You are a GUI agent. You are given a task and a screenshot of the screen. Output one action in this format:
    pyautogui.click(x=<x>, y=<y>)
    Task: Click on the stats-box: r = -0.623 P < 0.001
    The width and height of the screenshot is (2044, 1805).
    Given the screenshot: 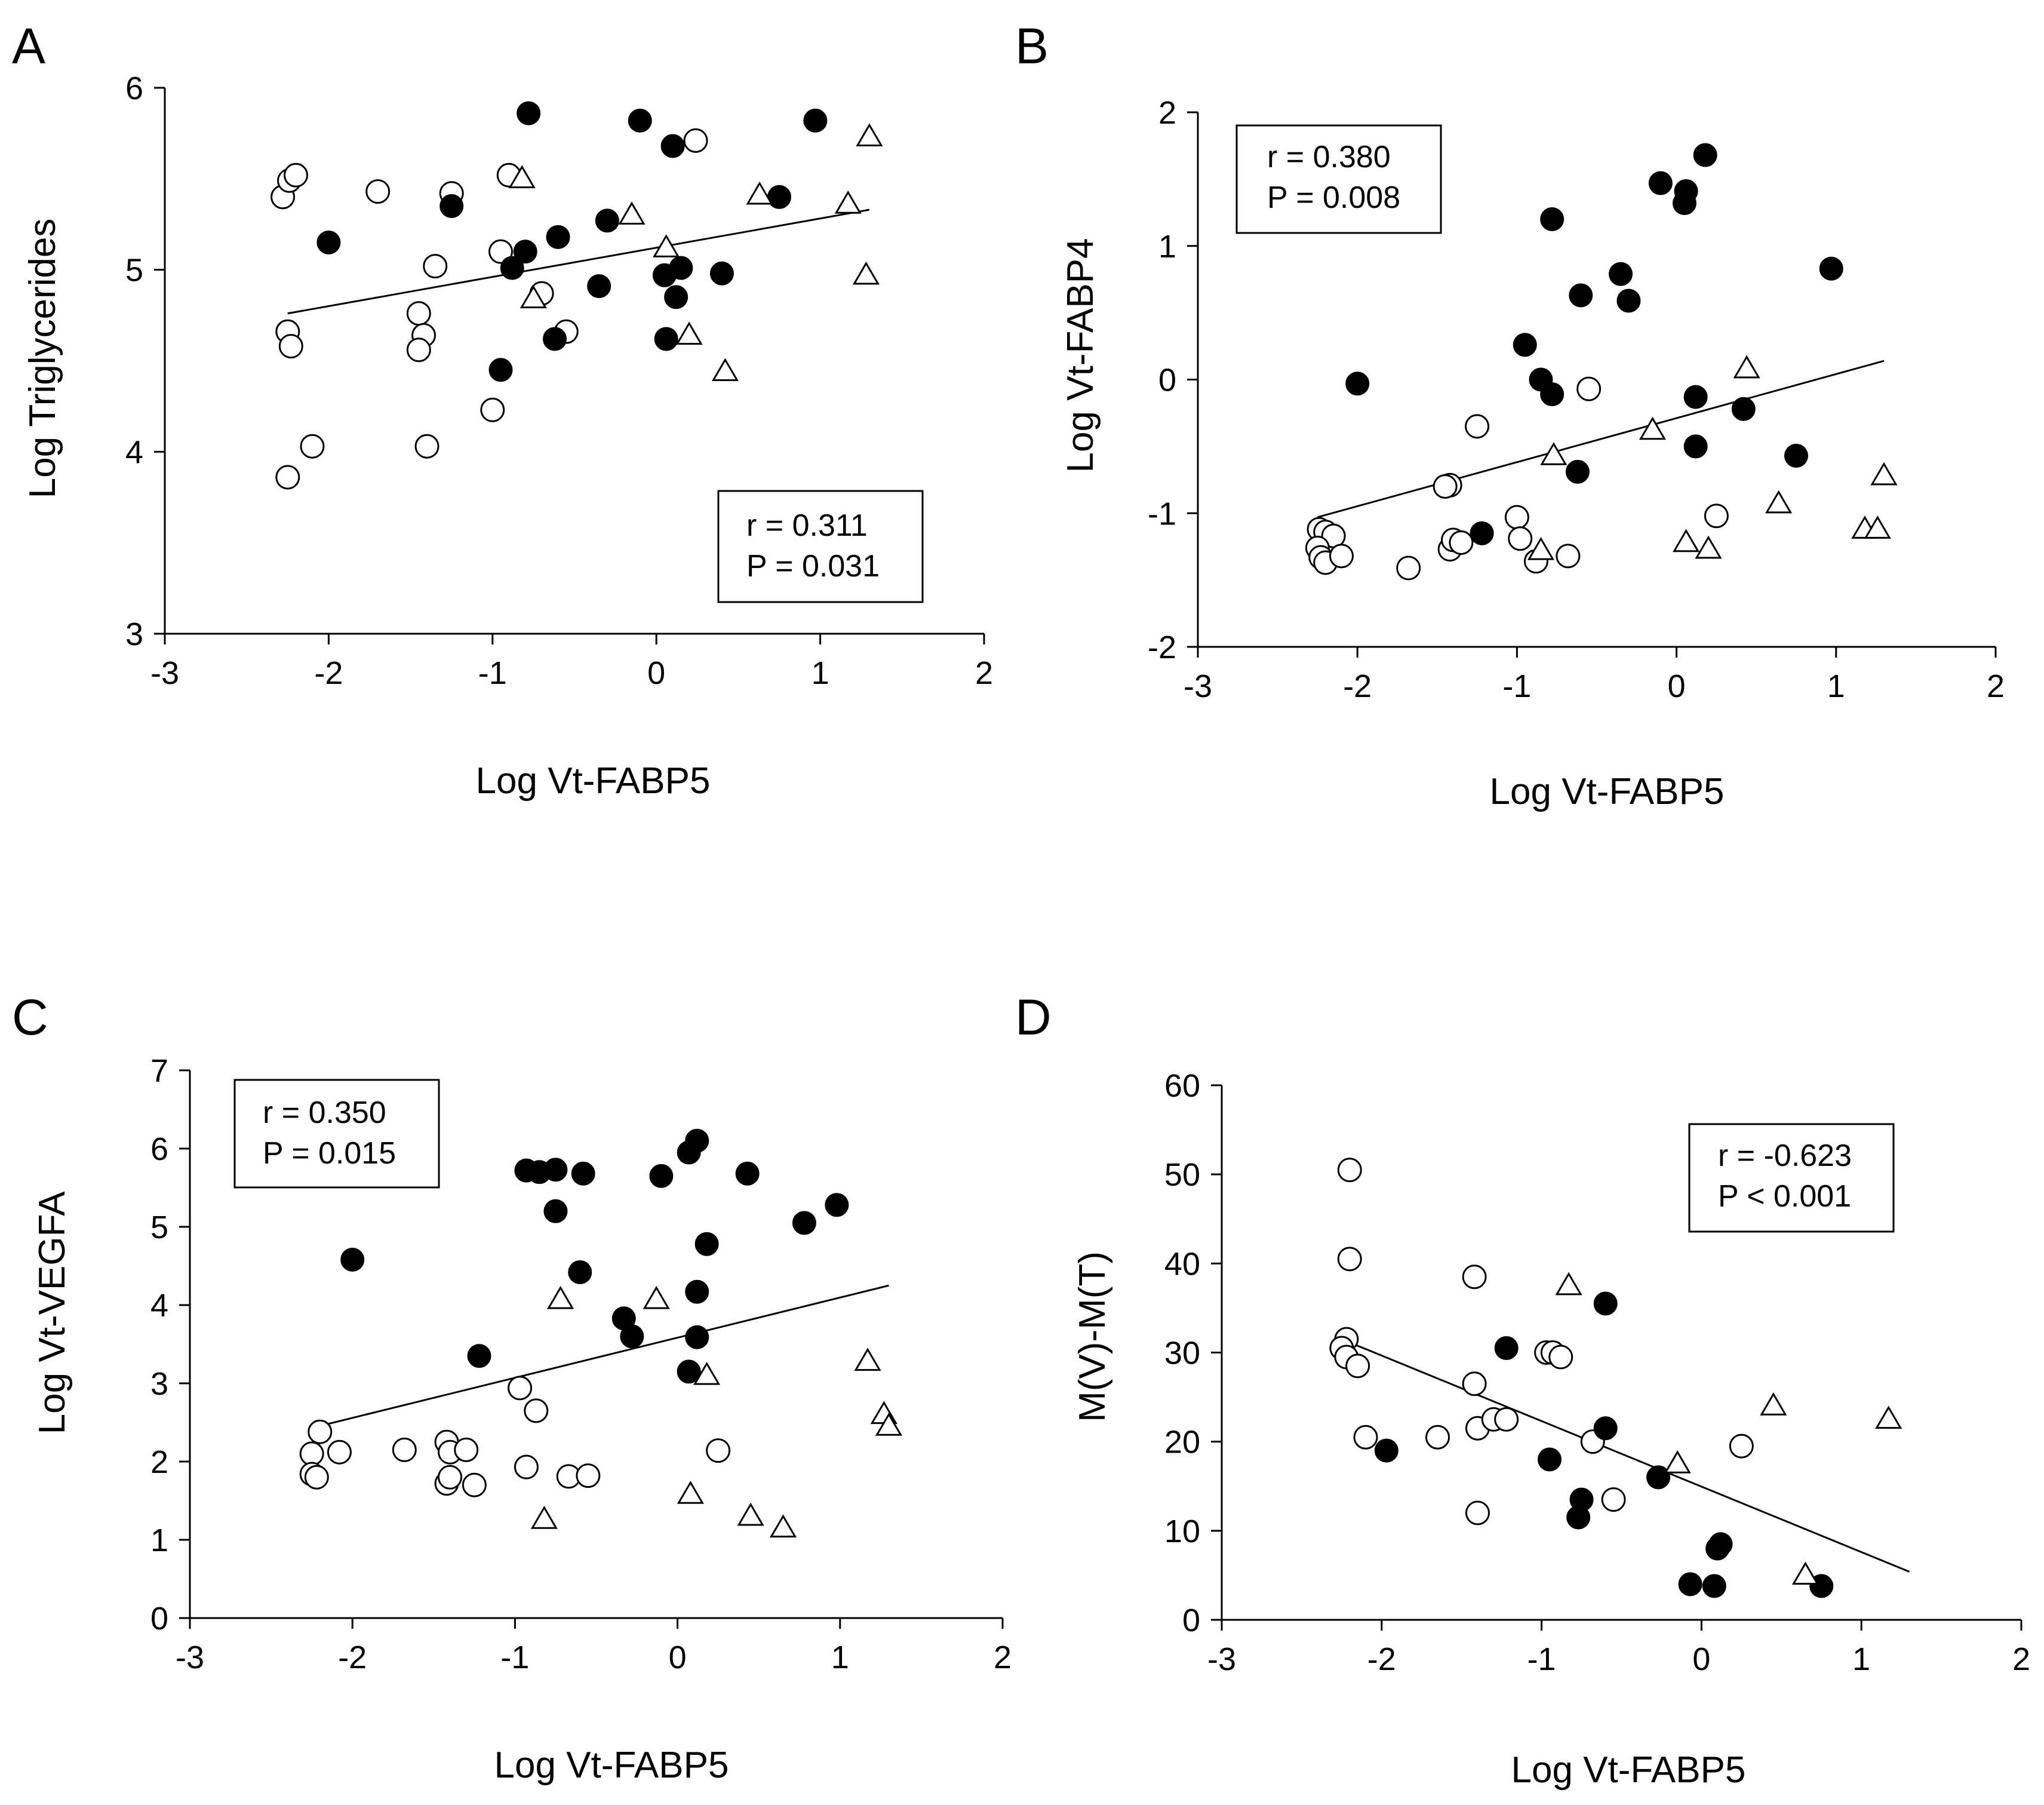 What is the action you would take?
    pyautogui.click(x=1791, y=1178)
    